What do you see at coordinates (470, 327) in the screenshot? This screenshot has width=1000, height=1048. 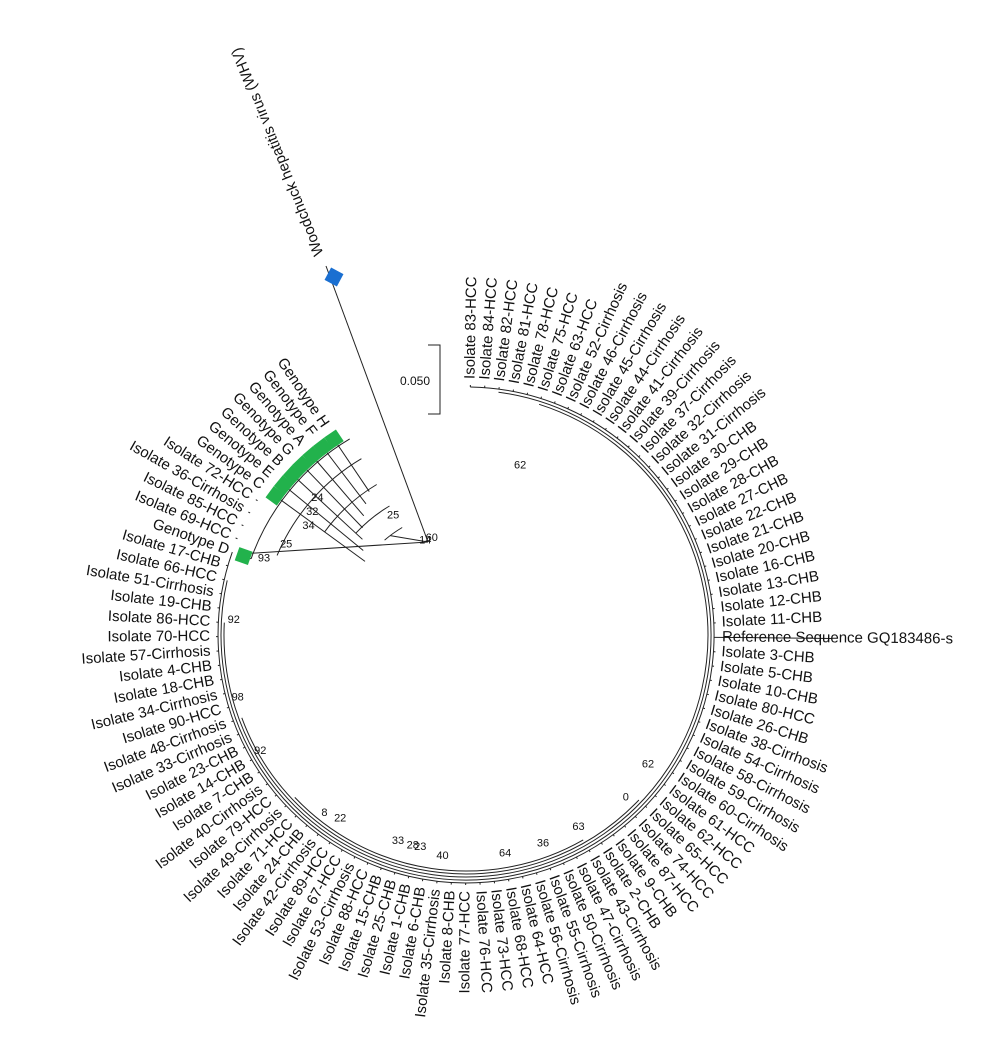 I see `leaf-label: Isolate 83-HCC` at bounding box center [470, 327].